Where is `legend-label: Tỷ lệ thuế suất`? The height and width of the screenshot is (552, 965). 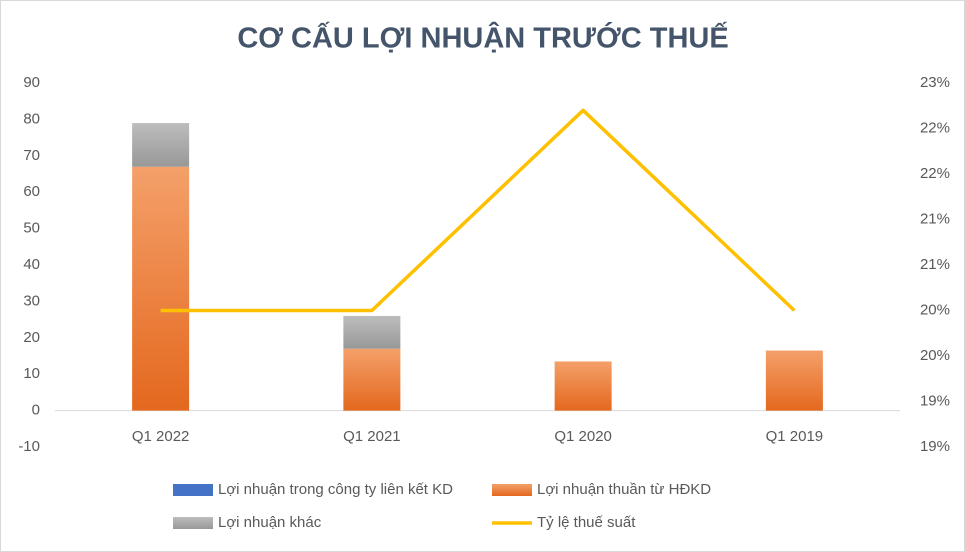 legend-label: Tỷ lệ thuế suất is located at coordinates (586, 522).